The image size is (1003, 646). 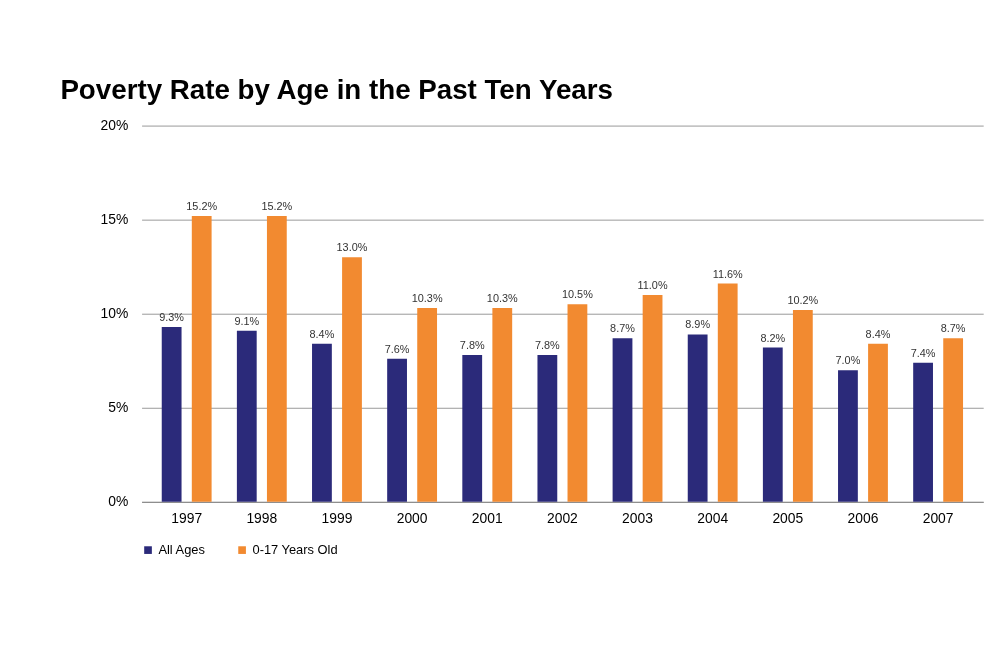 I want to click on data-label: 11.0%, so click(x=652, y=284).